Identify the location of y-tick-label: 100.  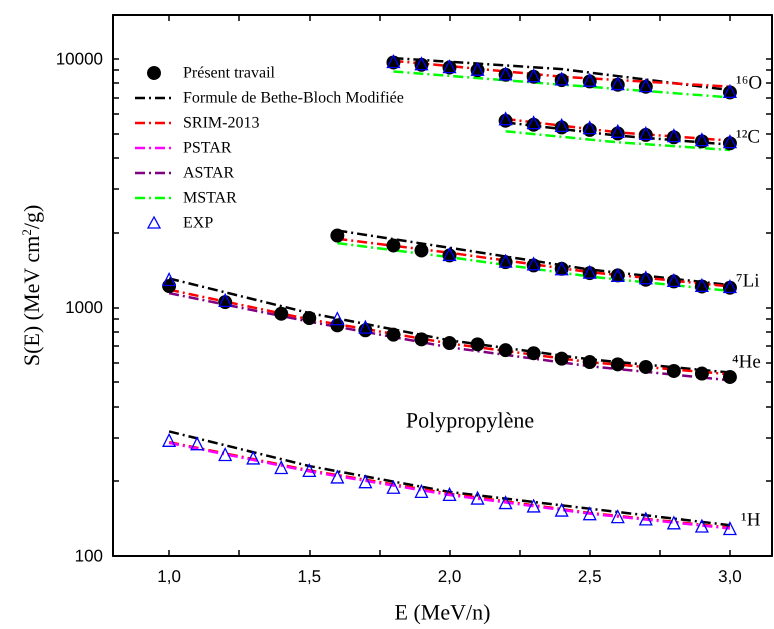
(88, 556).